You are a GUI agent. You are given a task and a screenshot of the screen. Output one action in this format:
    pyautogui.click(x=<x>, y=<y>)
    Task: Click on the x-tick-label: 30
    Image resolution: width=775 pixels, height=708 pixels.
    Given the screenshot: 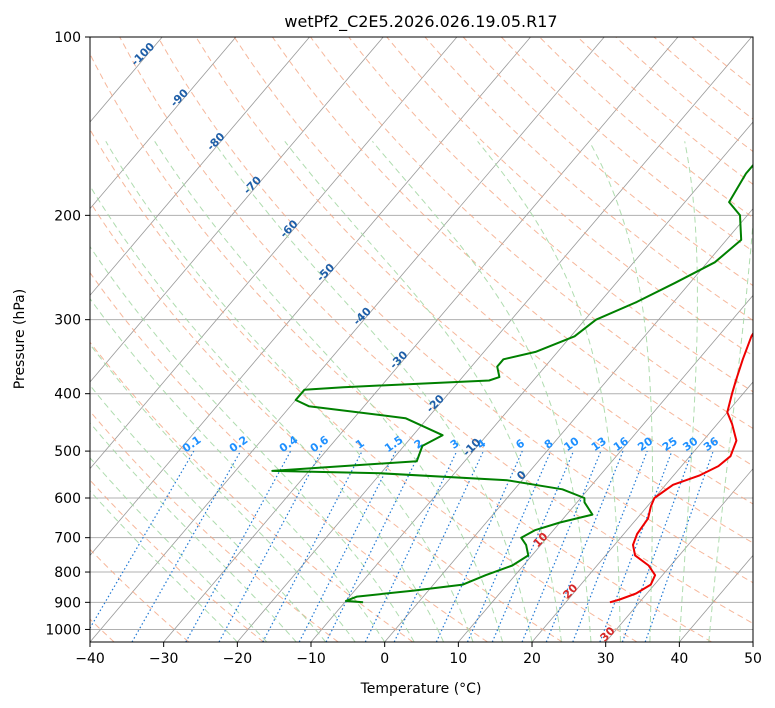 What is the action you would take?
    pyautogui.click(x=606, y=659)
    